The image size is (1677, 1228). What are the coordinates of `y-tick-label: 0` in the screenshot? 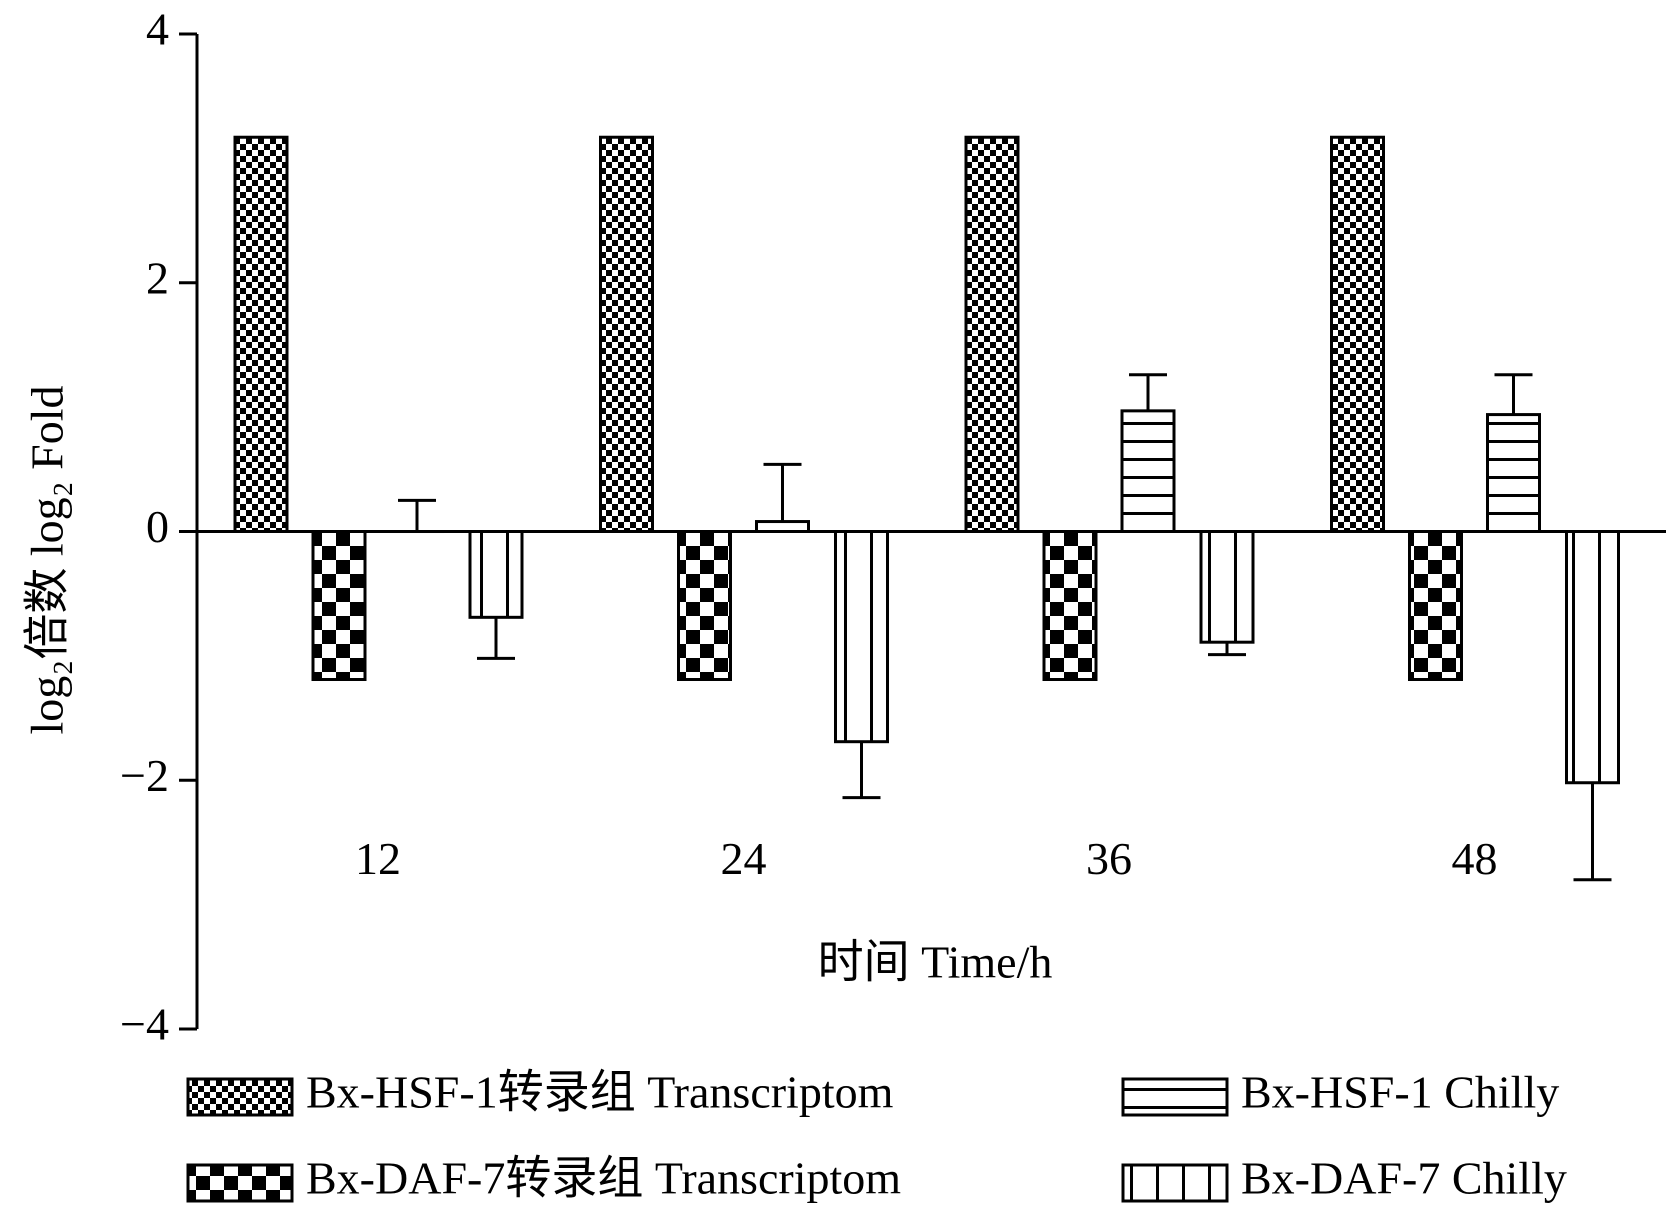 It's located at (157, 526).